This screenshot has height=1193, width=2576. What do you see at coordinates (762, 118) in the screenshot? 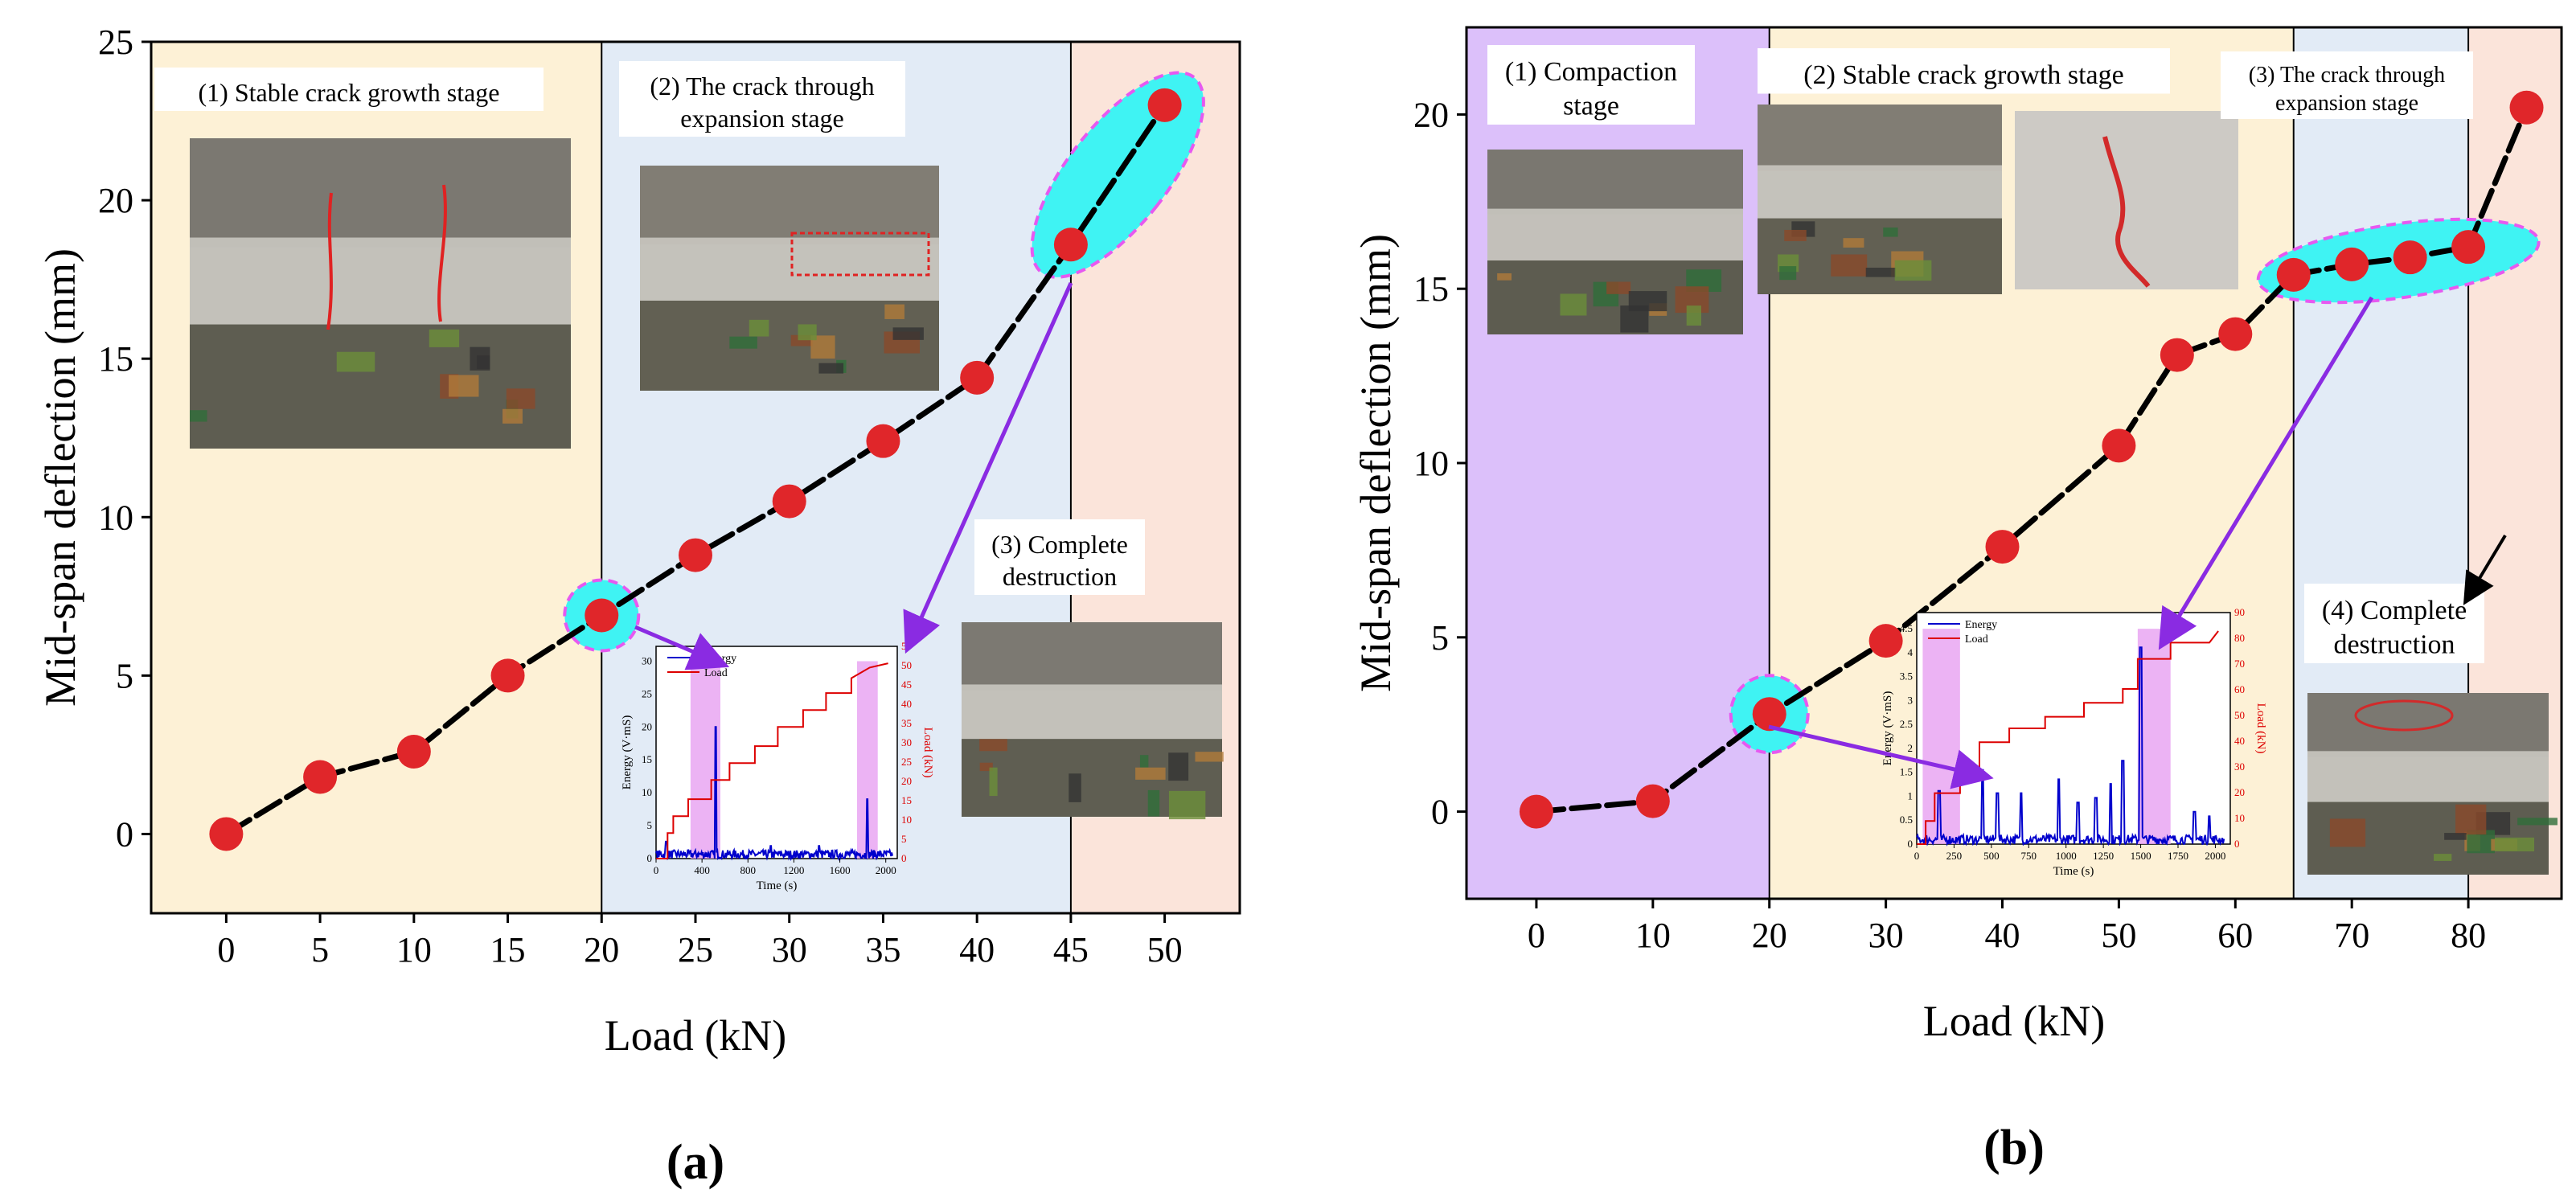
I see `stage-label: expansion stage` at bounding box center [762, 118].